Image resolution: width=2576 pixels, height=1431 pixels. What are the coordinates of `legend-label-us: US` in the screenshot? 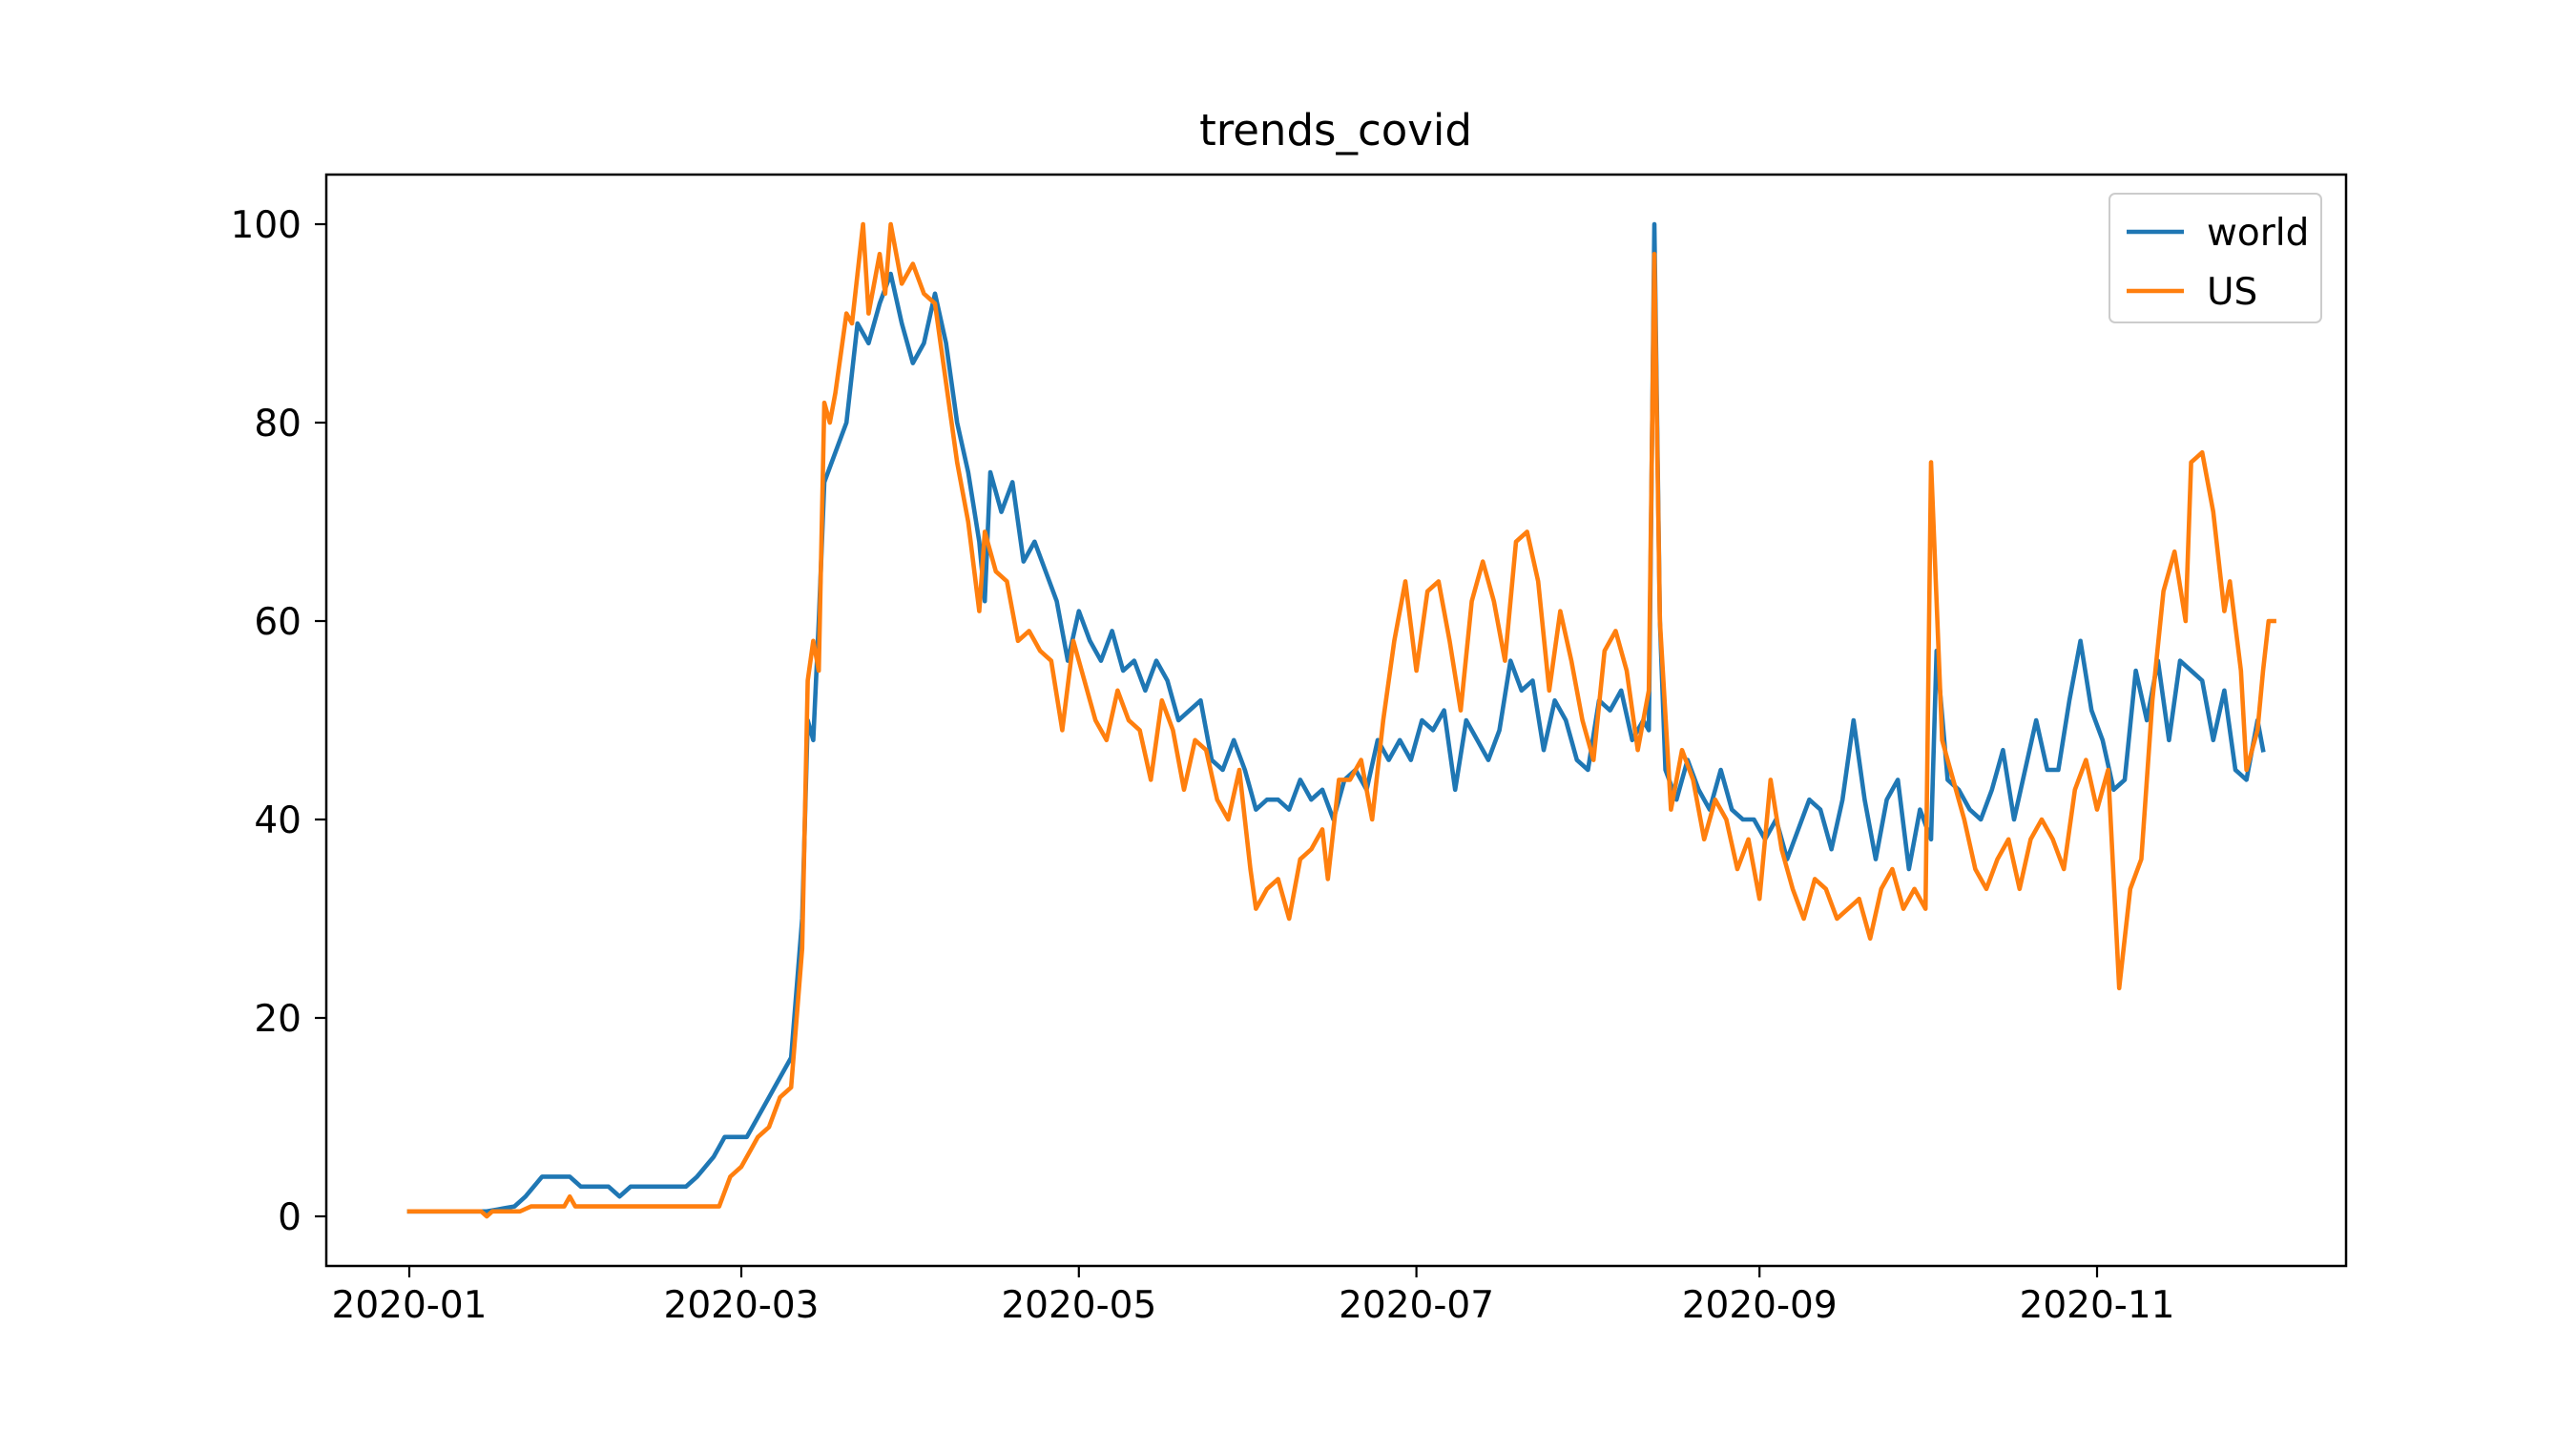 It's located at (2232, 292).